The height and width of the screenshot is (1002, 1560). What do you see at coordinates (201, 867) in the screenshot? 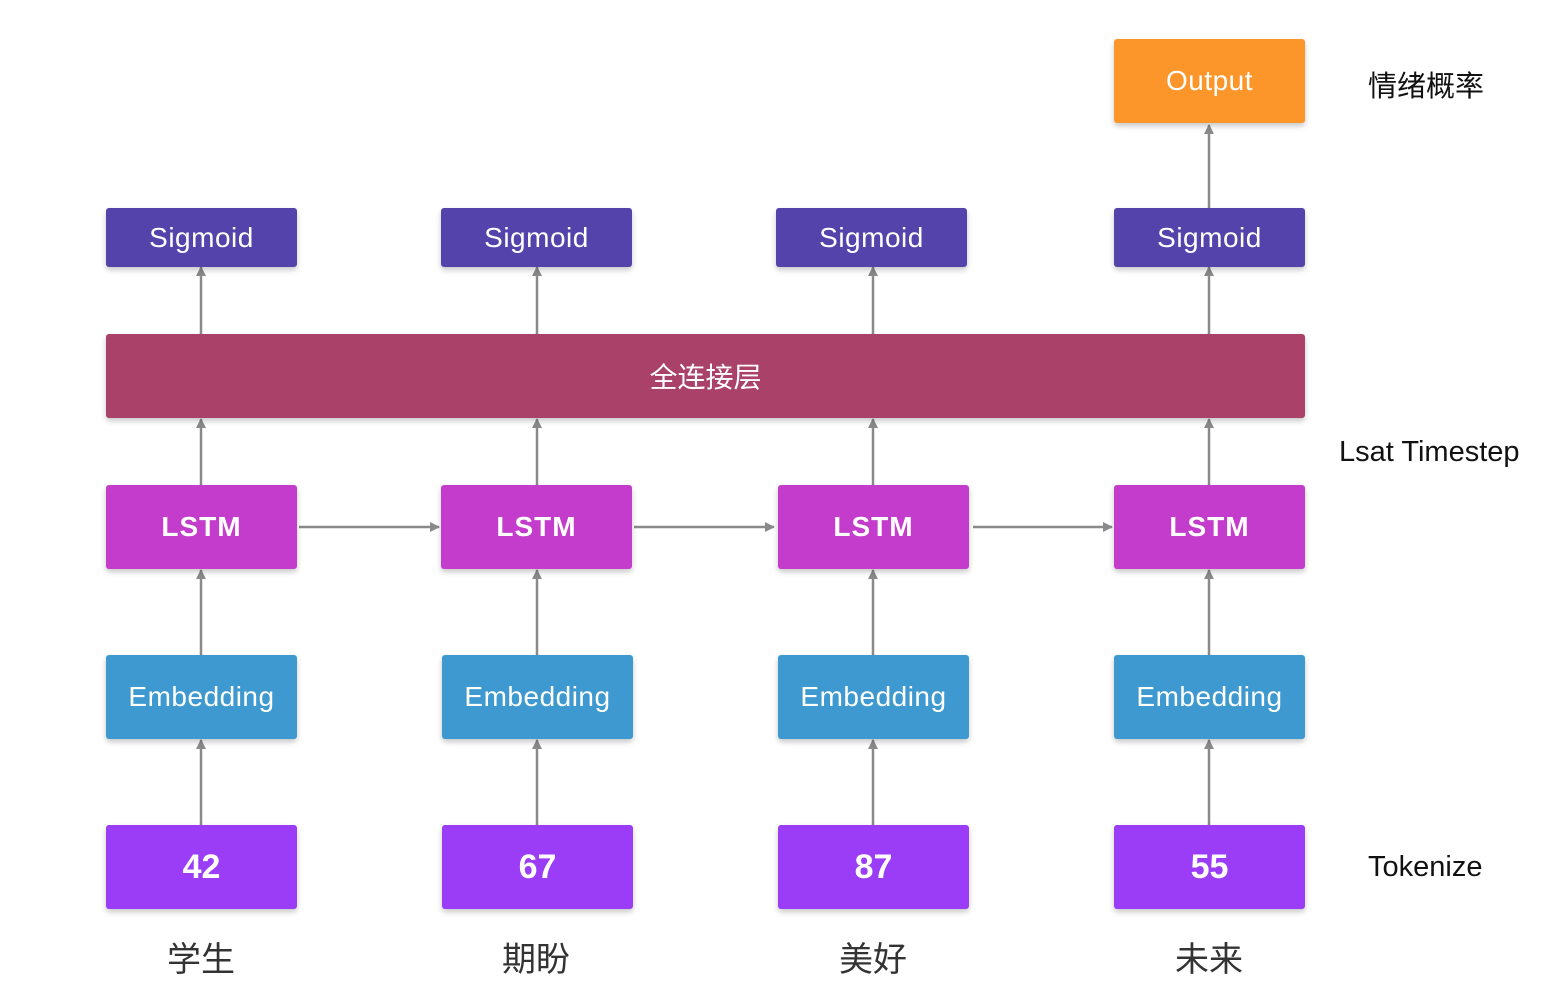
I see `token-box: 42` at bounding box center [201, 867].